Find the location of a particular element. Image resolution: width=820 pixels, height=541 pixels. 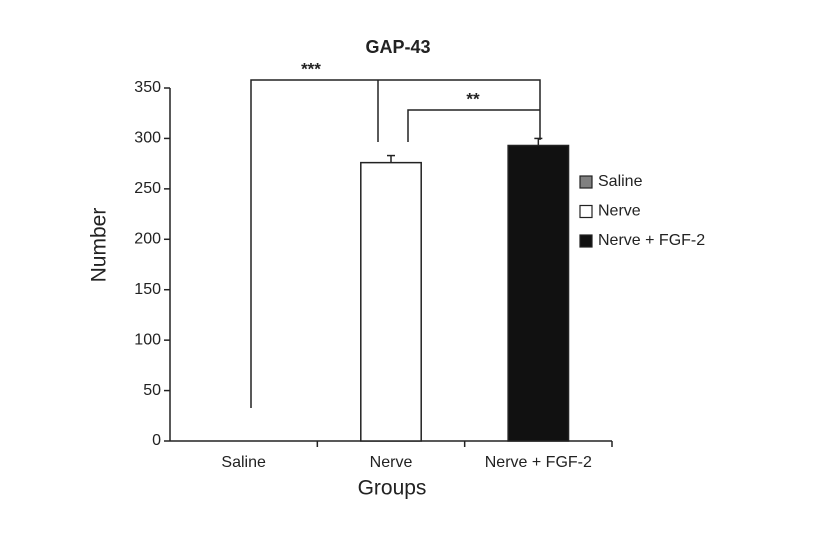

x-axis-label: Groups is located at coordinates (392, 488).